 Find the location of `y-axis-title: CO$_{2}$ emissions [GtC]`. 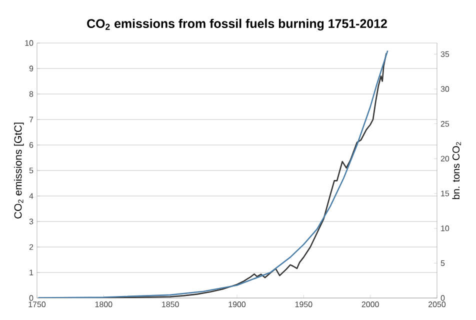

y-axis-title: CO$_{2}$ emissions [GtC] is located at coordinates (19, 170).